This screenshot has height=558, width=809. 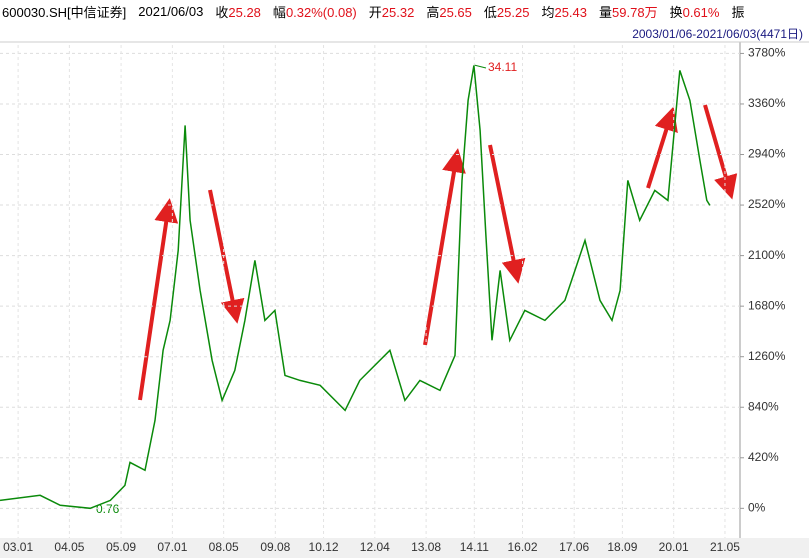 I want to click on x-tick-label: 14.11, so click(x=474, y=547).